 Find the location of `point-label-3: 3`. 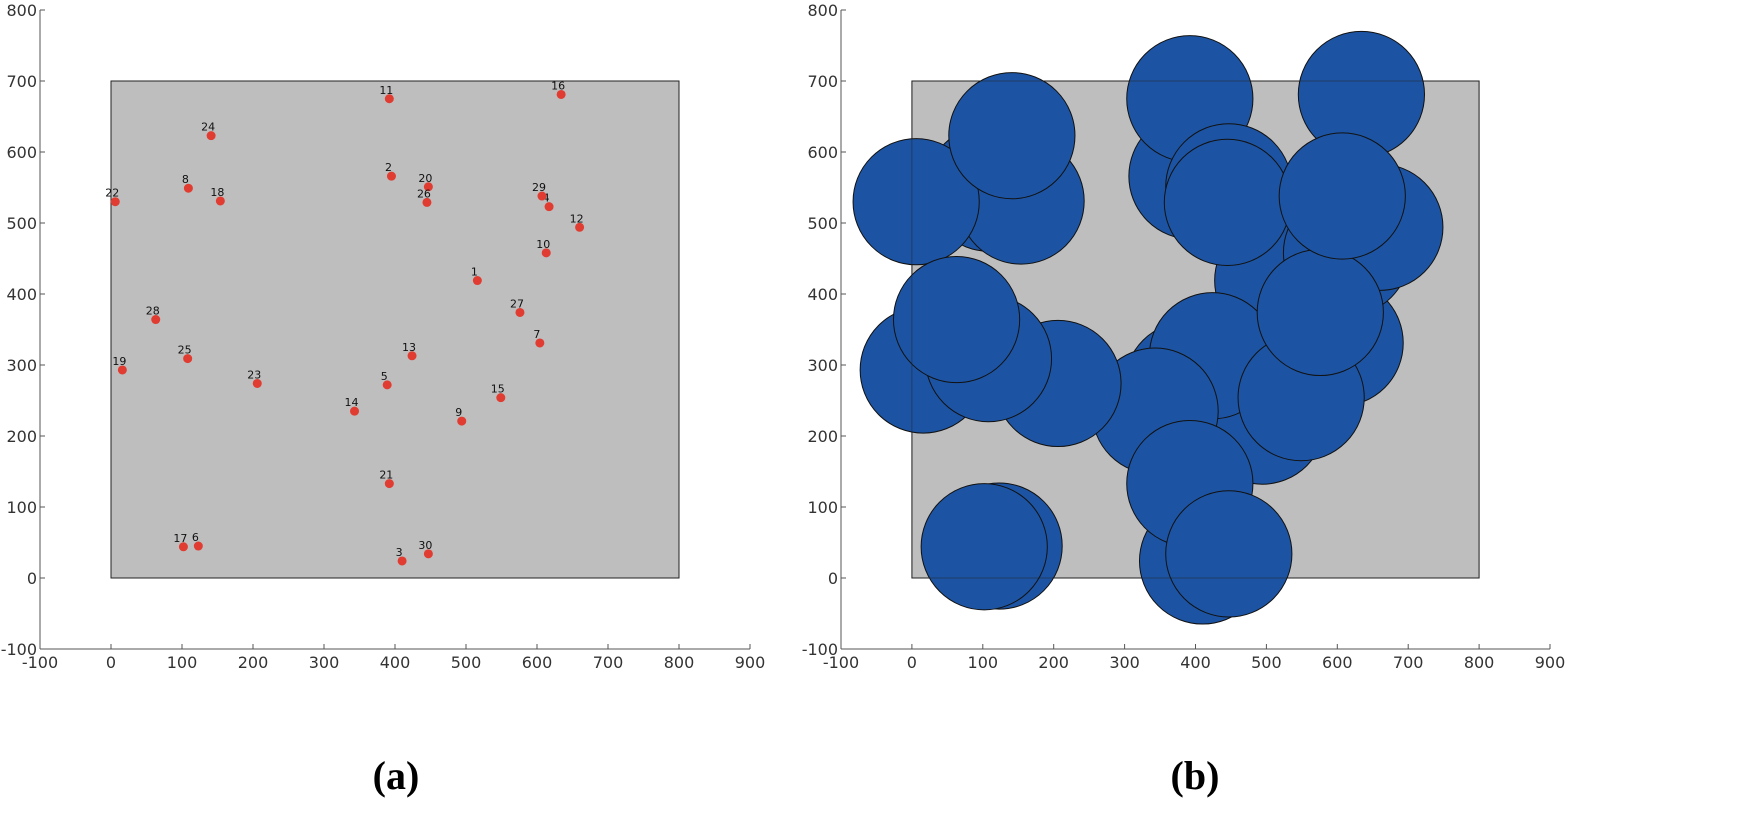

point-label-3: 3 is located at coordinates (399, 552).